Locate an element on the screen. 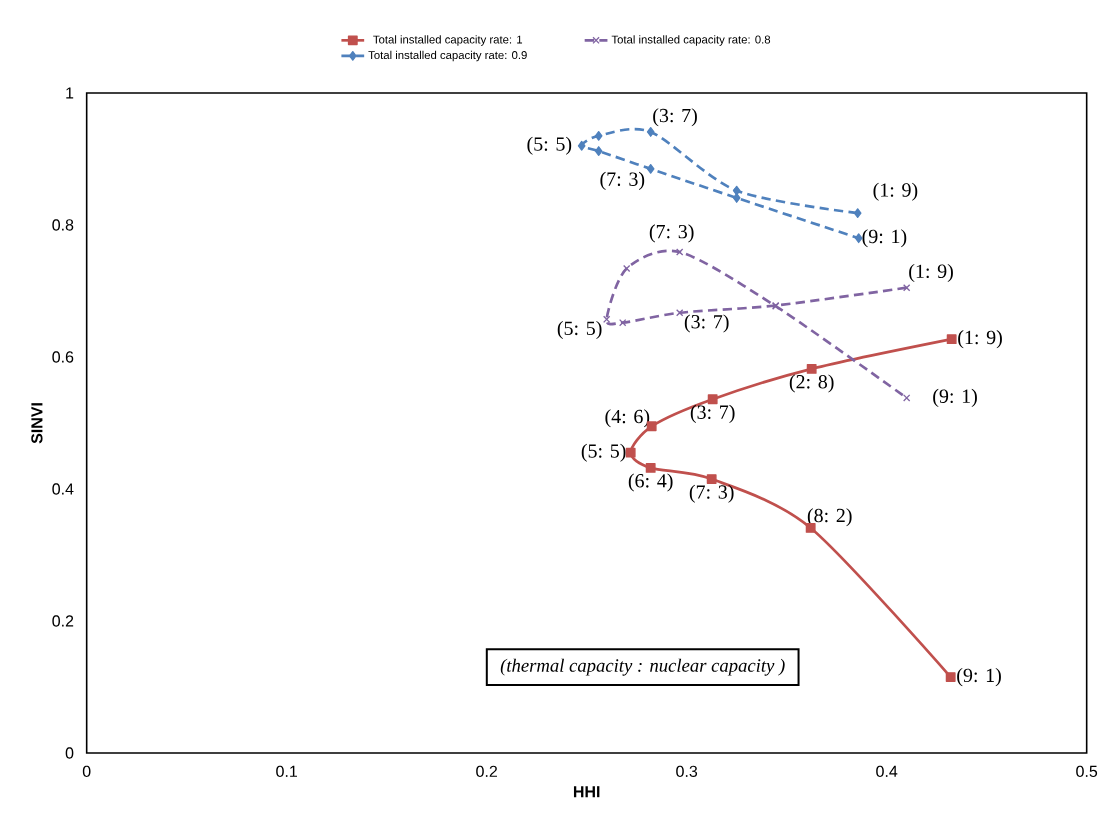 This screenshot has height=823, width=1105. y-tick-label: 0 is located at coordinates (69, 753).